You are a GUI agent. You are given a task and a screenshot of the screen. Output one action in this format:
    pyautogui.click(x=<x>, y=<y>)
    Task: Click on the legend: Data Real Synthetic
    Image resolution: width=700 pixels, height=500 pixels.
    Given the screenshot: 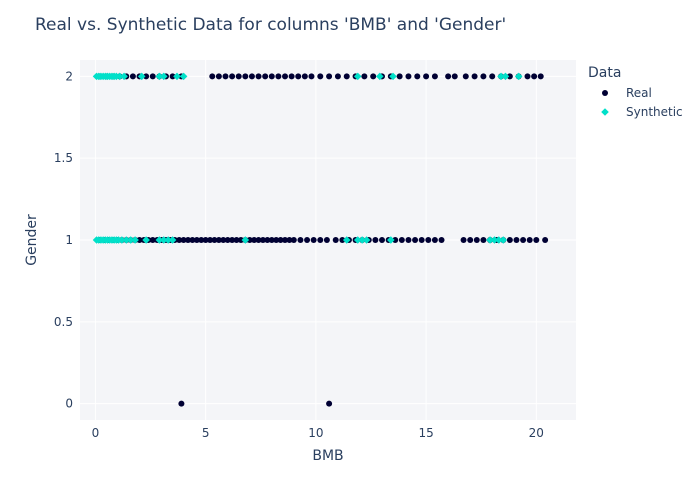 What is the action you would take?
    pyautogui.click(x=635, y=92)
    